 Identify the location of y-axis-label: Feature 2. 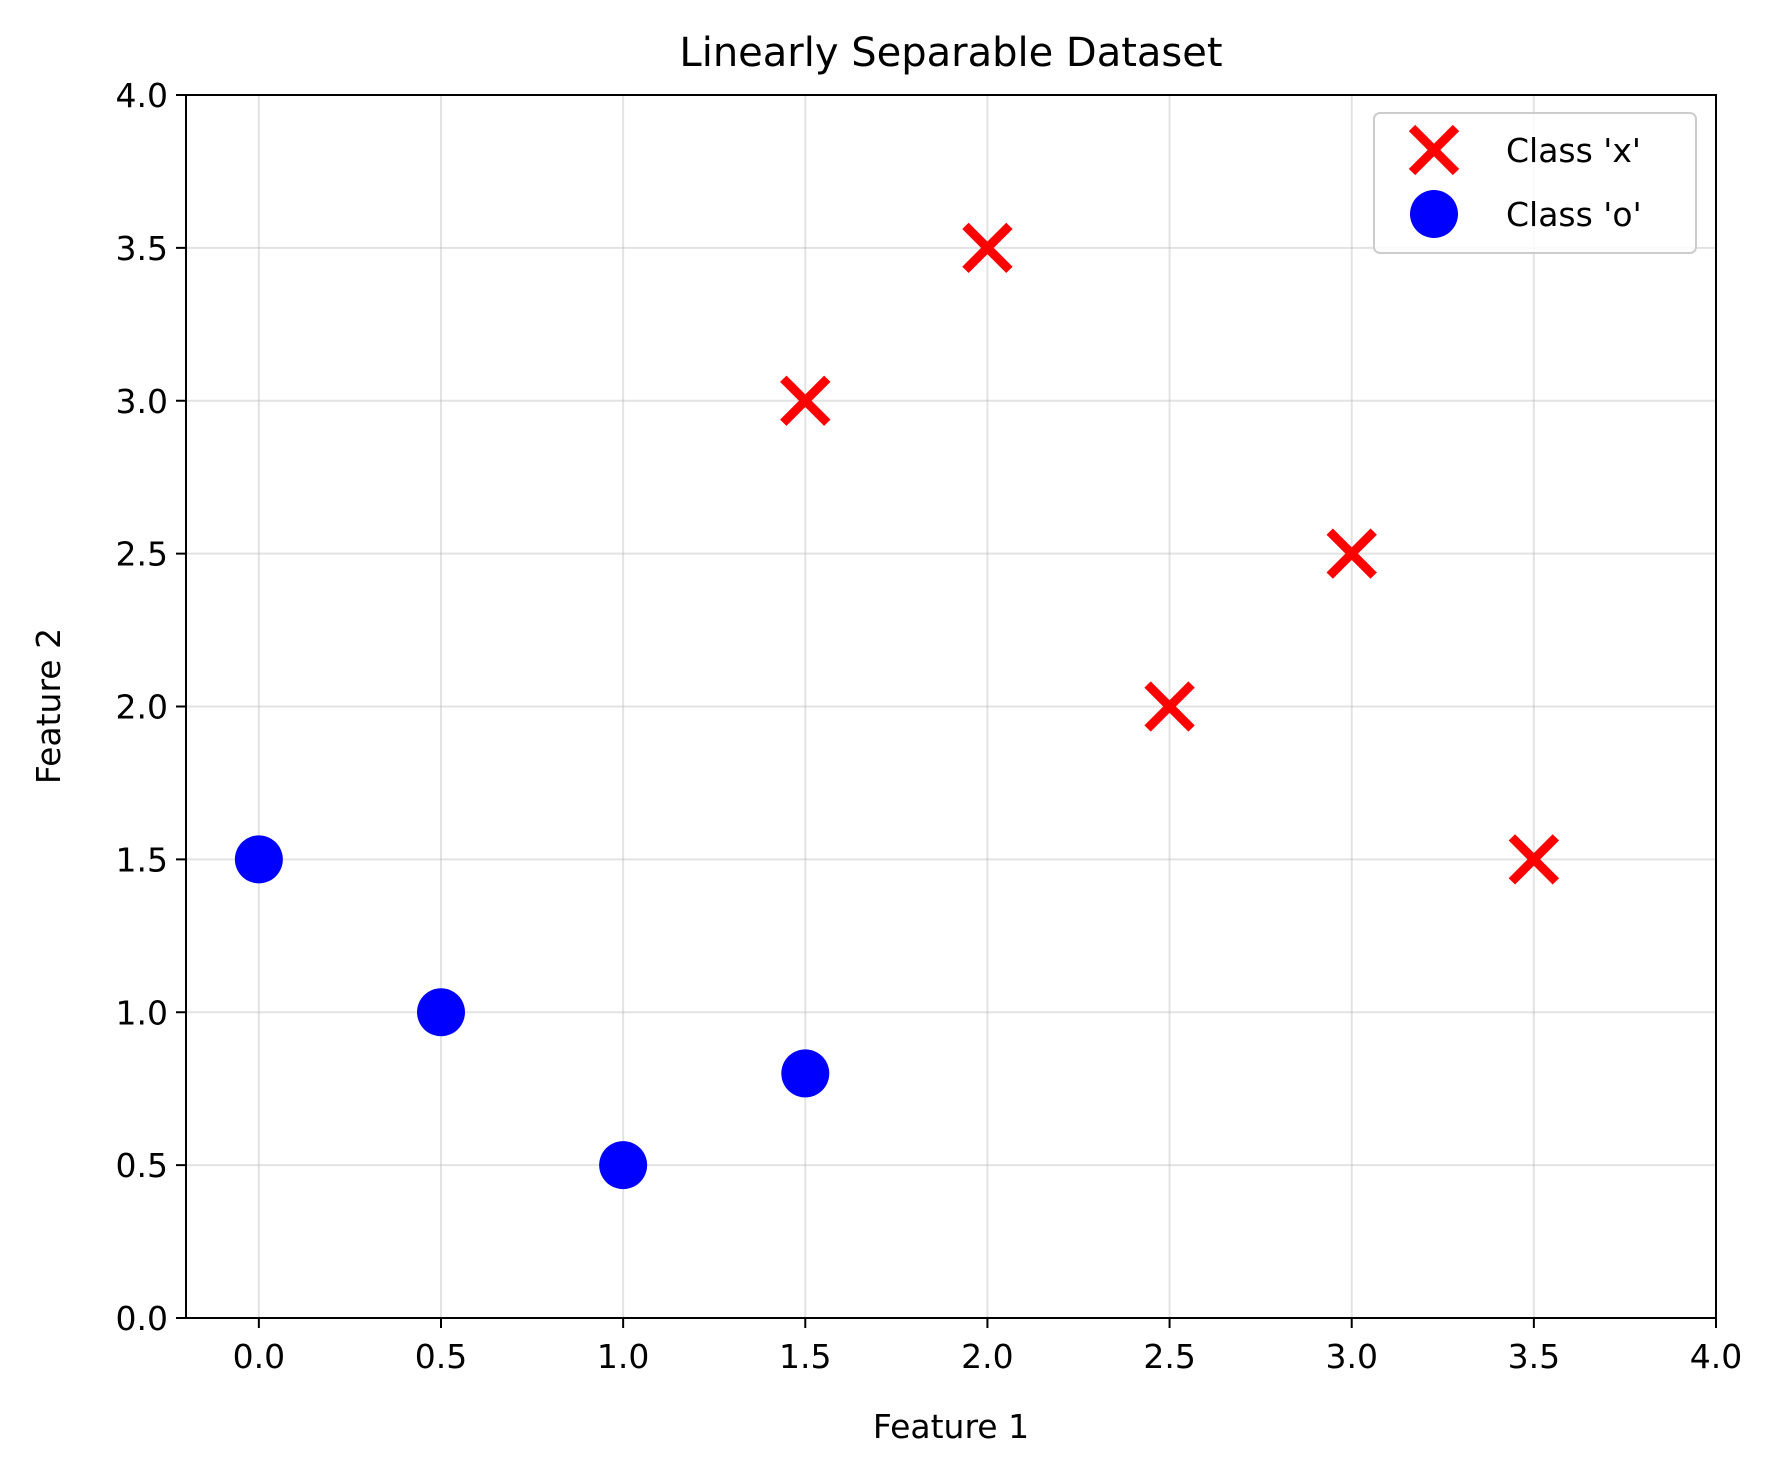
(48, 706).